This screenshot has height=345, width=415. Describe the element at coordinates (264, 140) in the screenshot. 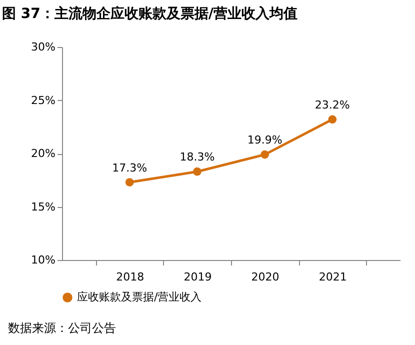

I see `data-label: 19.9%` at that location.